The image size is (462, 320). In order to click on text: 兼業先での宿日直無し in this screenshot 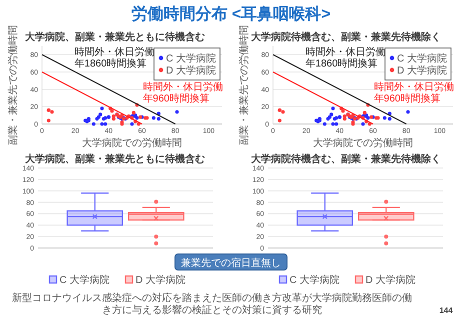, I will do `click(231, 263)`.